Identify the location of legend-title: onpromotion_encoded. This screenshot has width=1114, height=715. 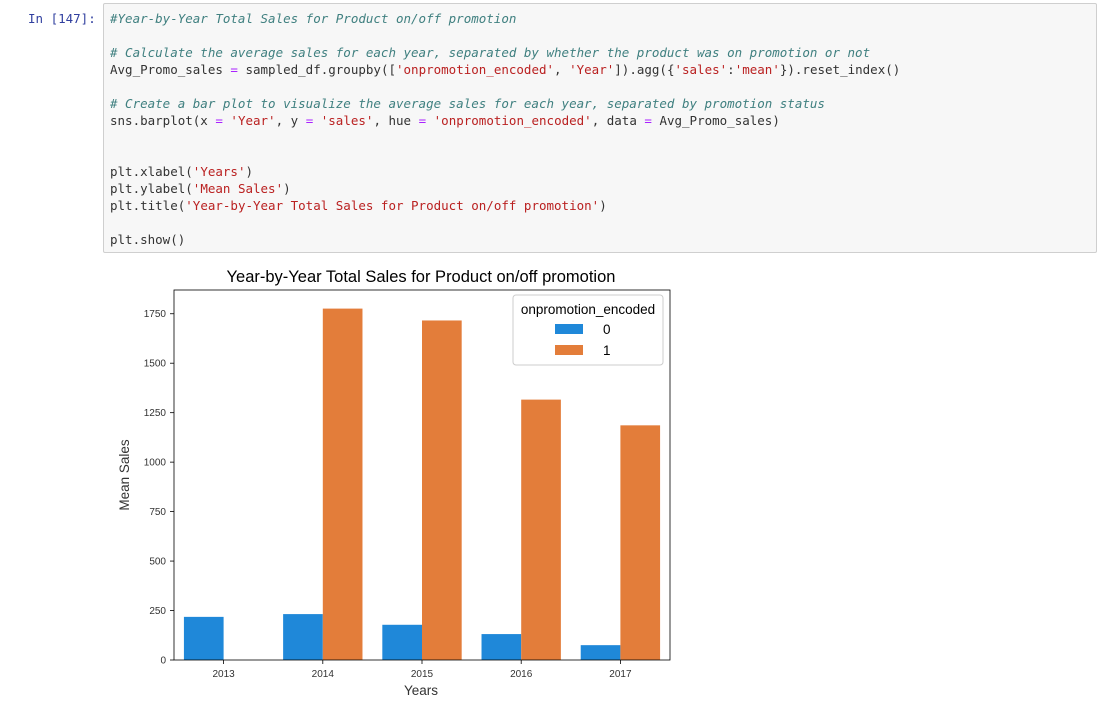
(588, 309).